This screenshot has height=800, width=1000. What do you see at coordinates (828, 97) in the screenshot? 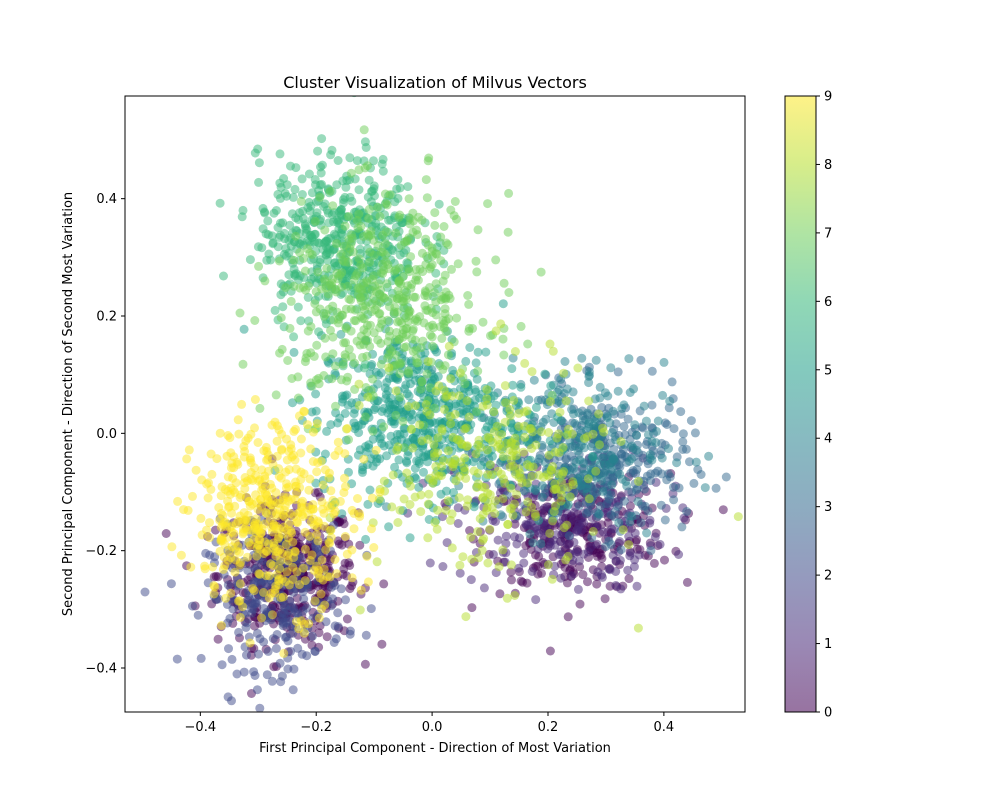
I see `colorbar-tick-label: 9` at bounding box center [828, 97].